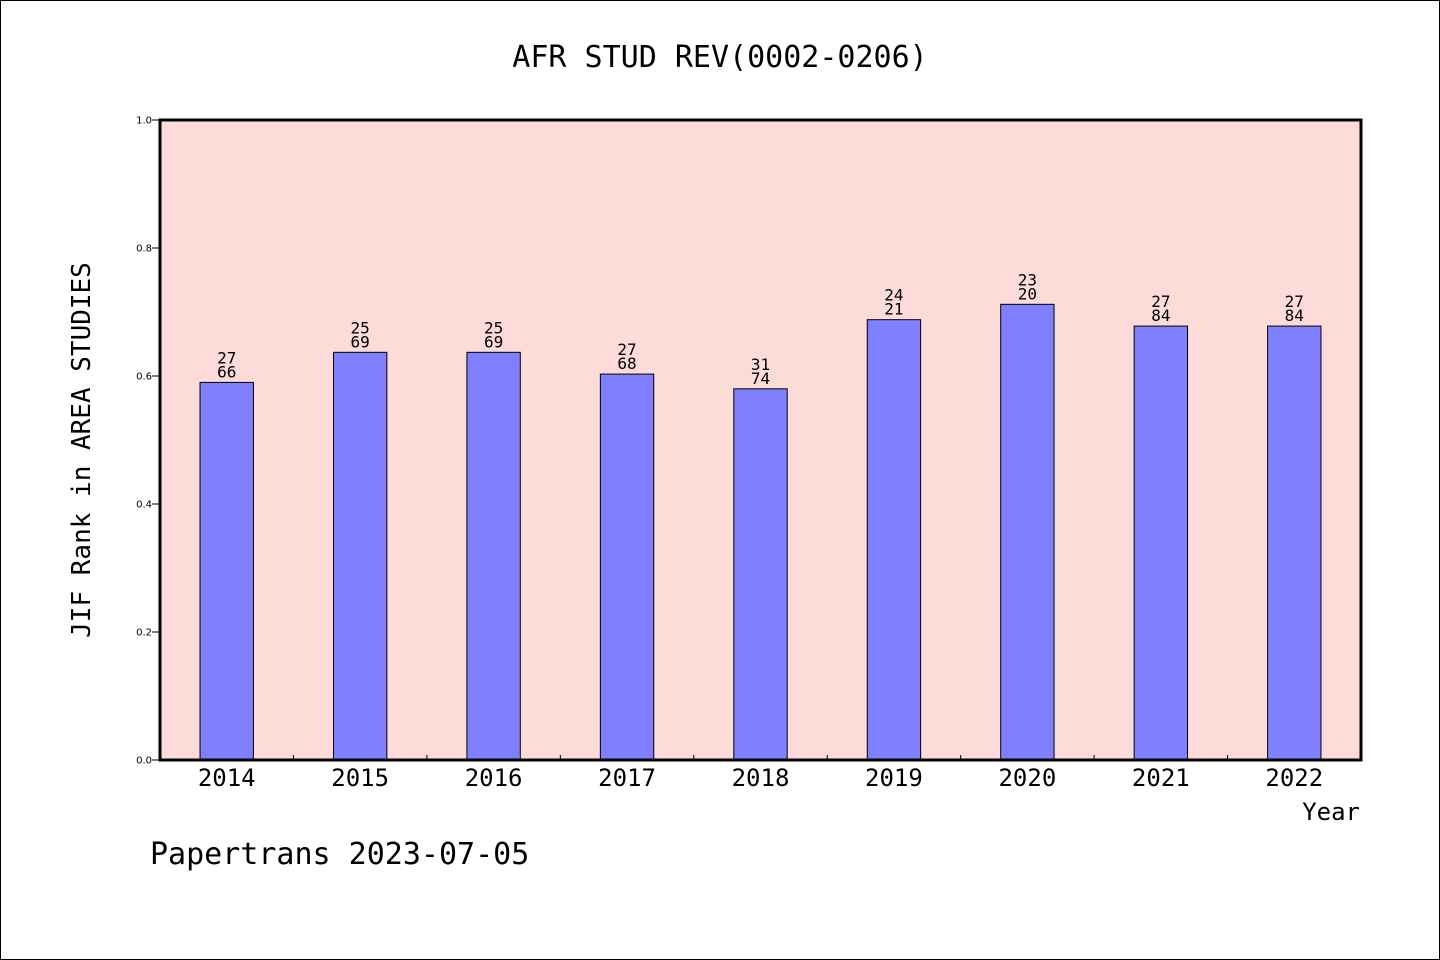 The height and width of the screenshot is (960, 1440). What do you see at coordinates (1331, 812) in the screenshot?
I see `x-axis-label: Year` at bounding box center [1331, 812].